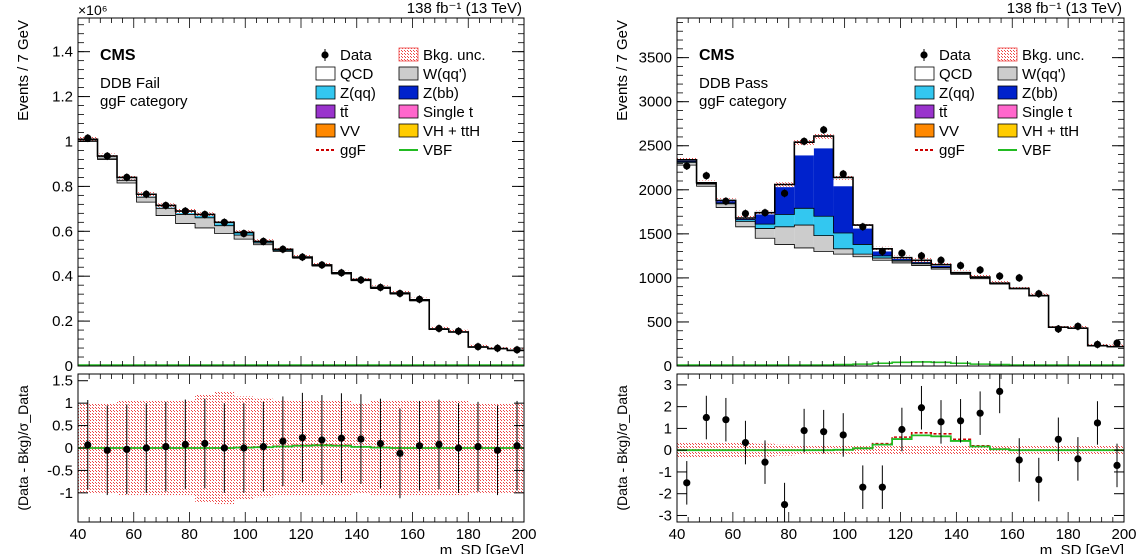  I want to click on legend-label: Single t, so click(448, 112).